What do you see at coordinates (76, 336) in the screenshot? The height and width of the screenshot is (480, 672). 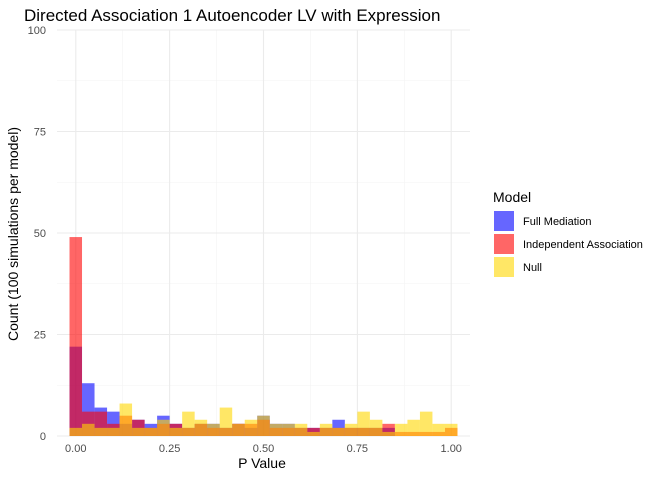 I see `bar-independent-association` at bounding box center [76, 336].